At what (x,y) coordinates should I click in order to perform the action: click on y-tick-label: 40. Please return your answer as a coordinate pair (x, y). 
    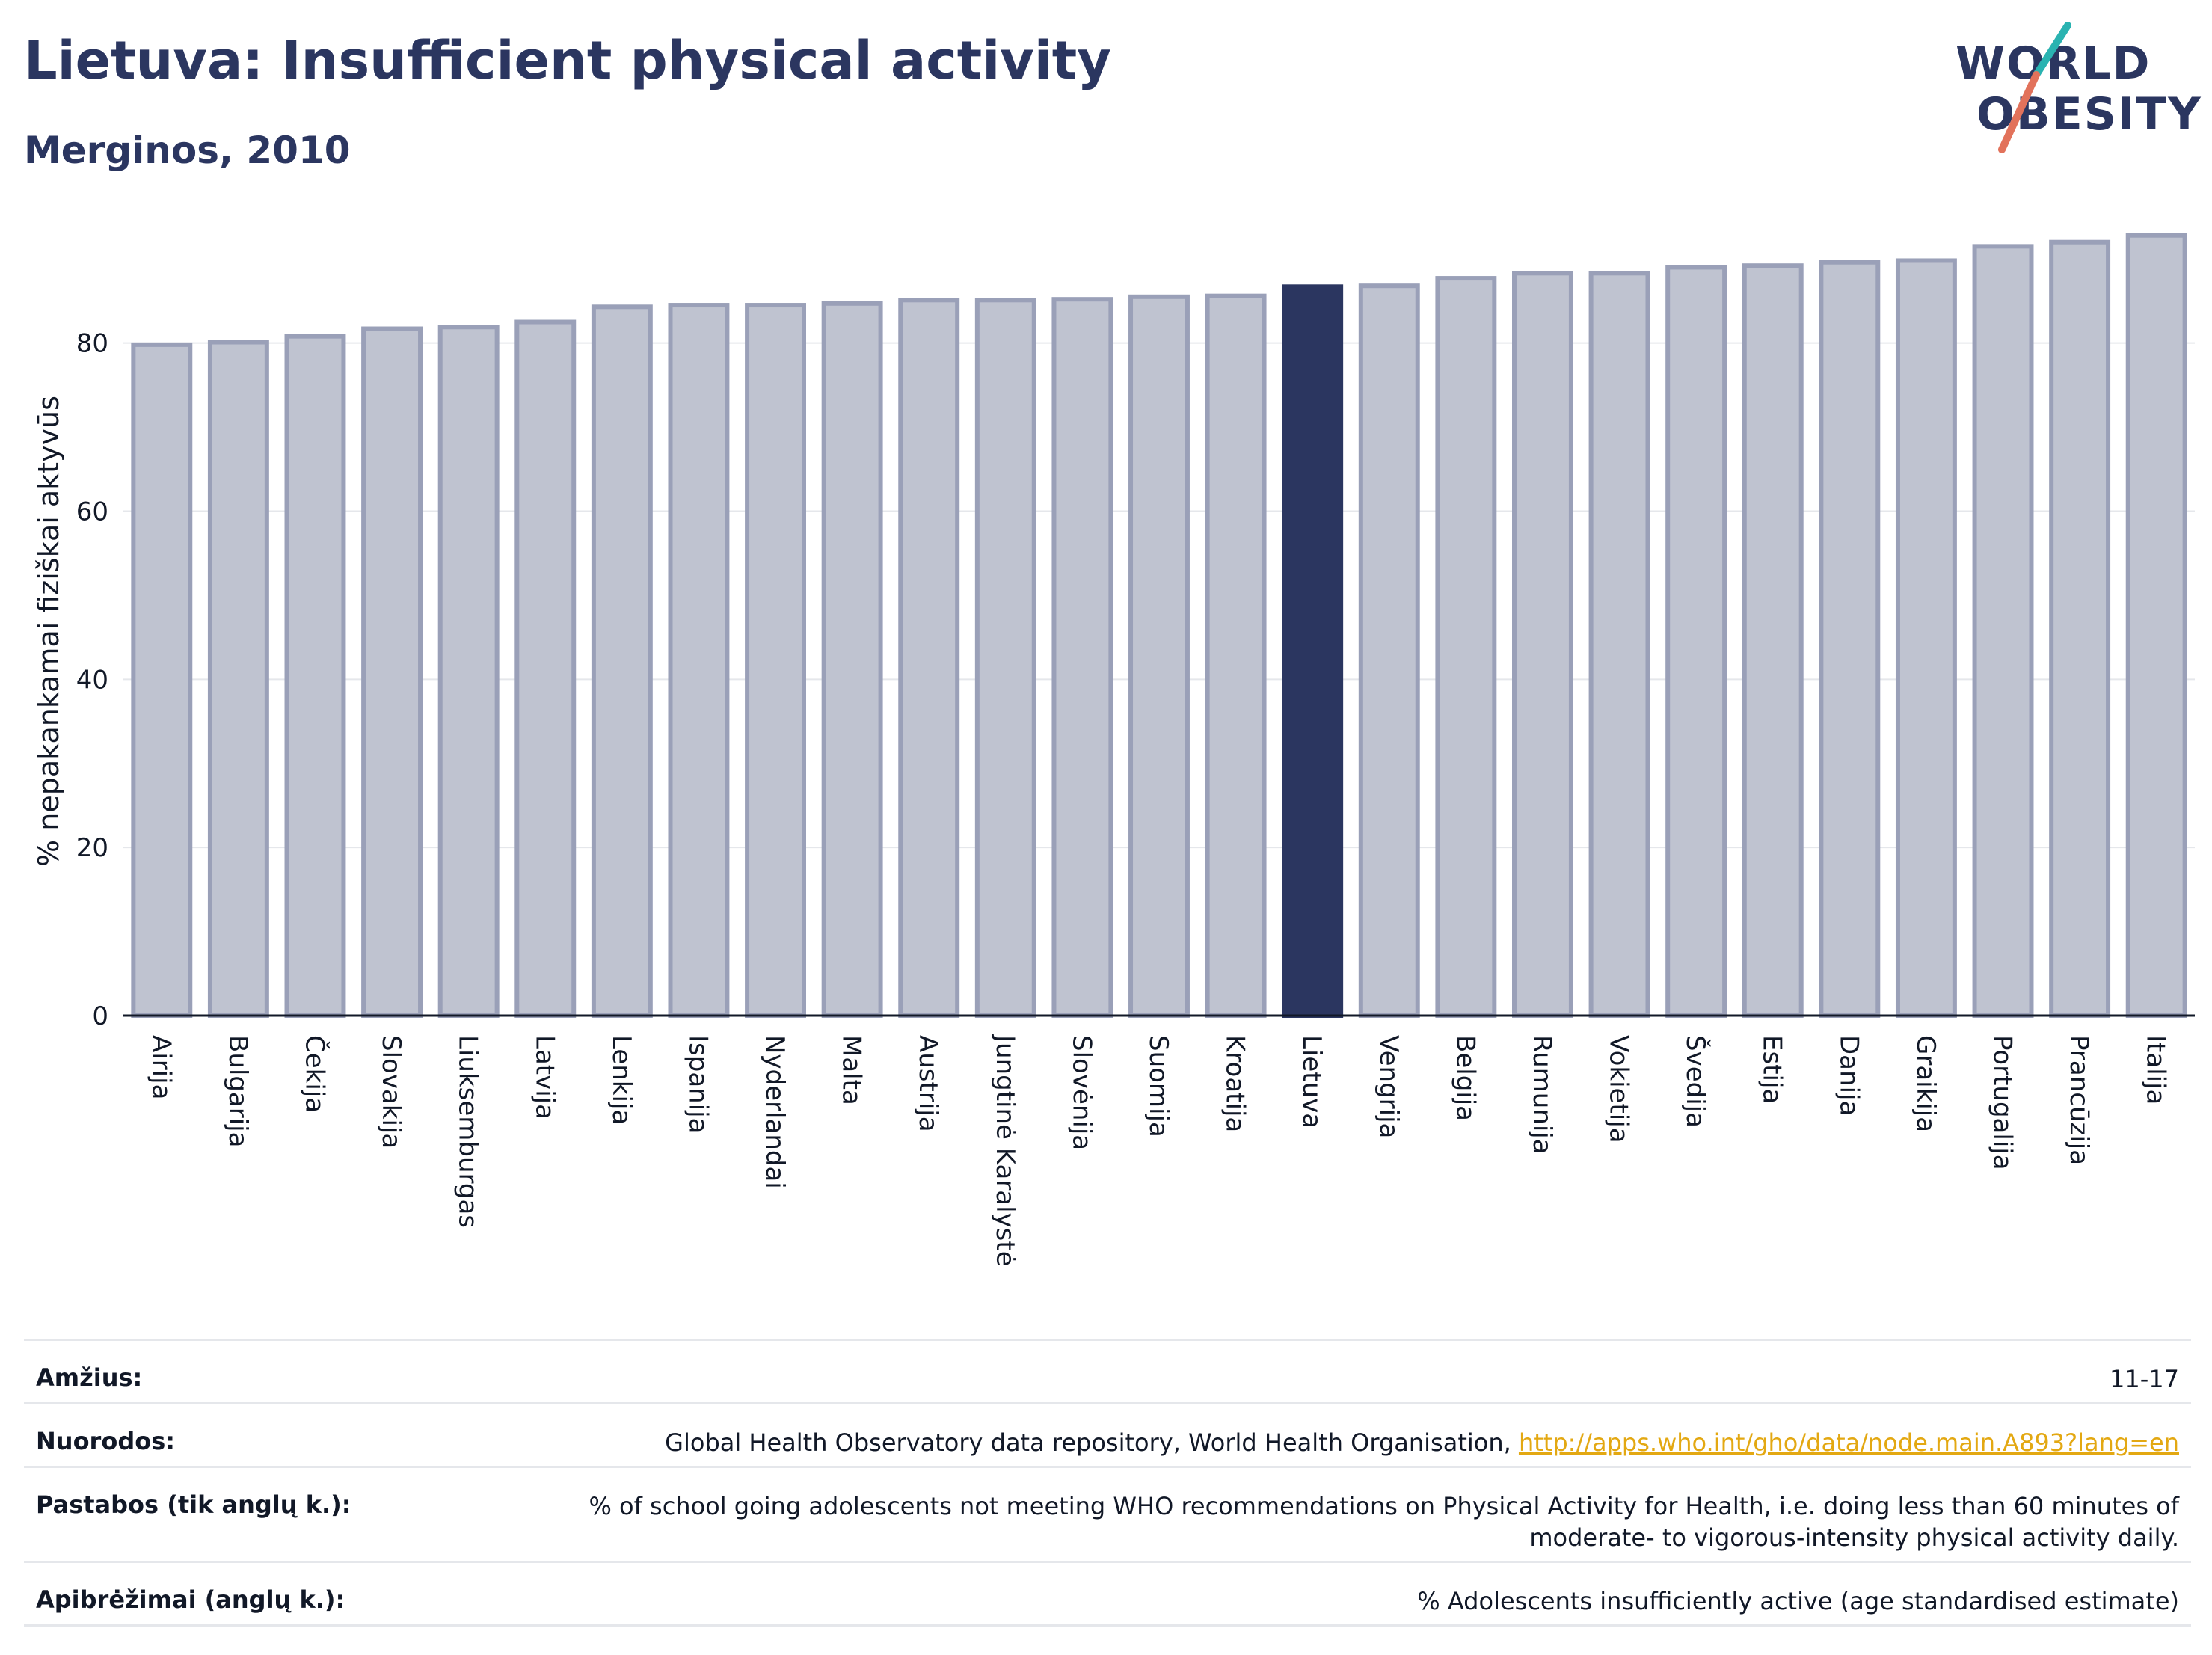
    Looking at the image, I should click on (92, 680).